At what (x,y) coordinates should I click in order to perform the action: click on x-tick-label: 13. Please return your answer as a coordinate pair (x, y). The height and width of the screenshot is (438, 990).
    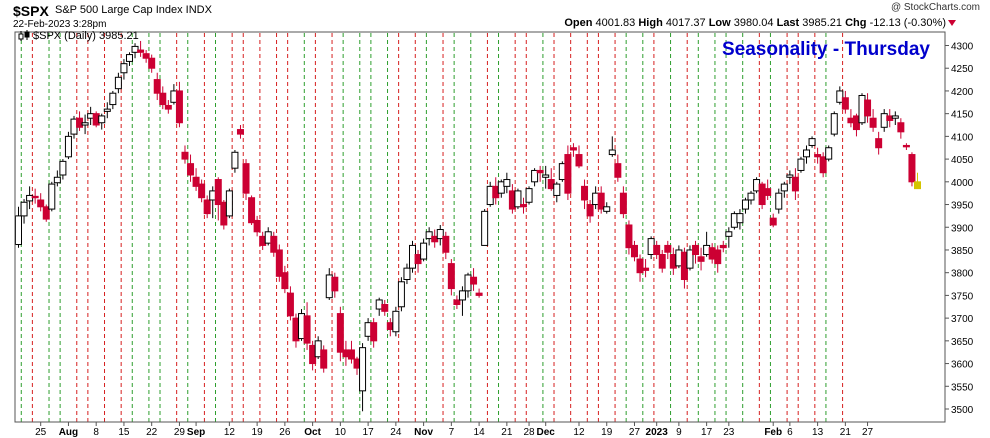
    Looking at the image, I should click on (818, 432).